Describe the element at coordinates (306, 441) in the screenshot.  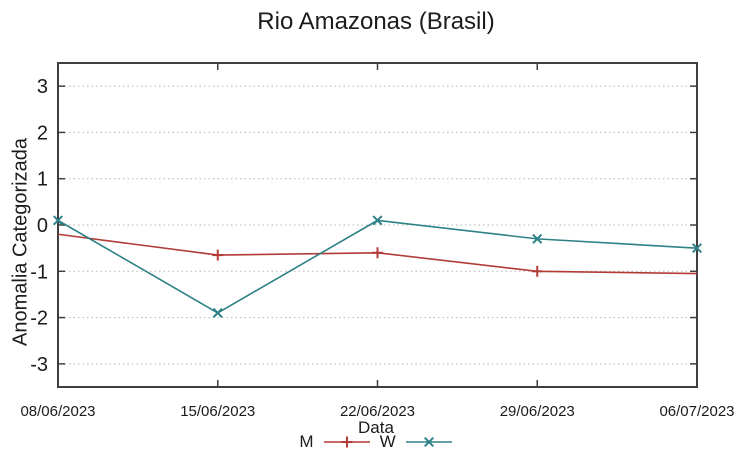
I see `legend-label-M: M` at that location.